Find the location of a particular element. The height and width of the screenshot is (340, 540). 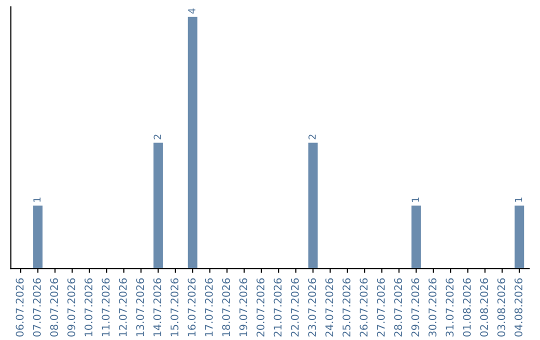

x-tick-label: 09.07.2026 is located at coordinates (71, 307).